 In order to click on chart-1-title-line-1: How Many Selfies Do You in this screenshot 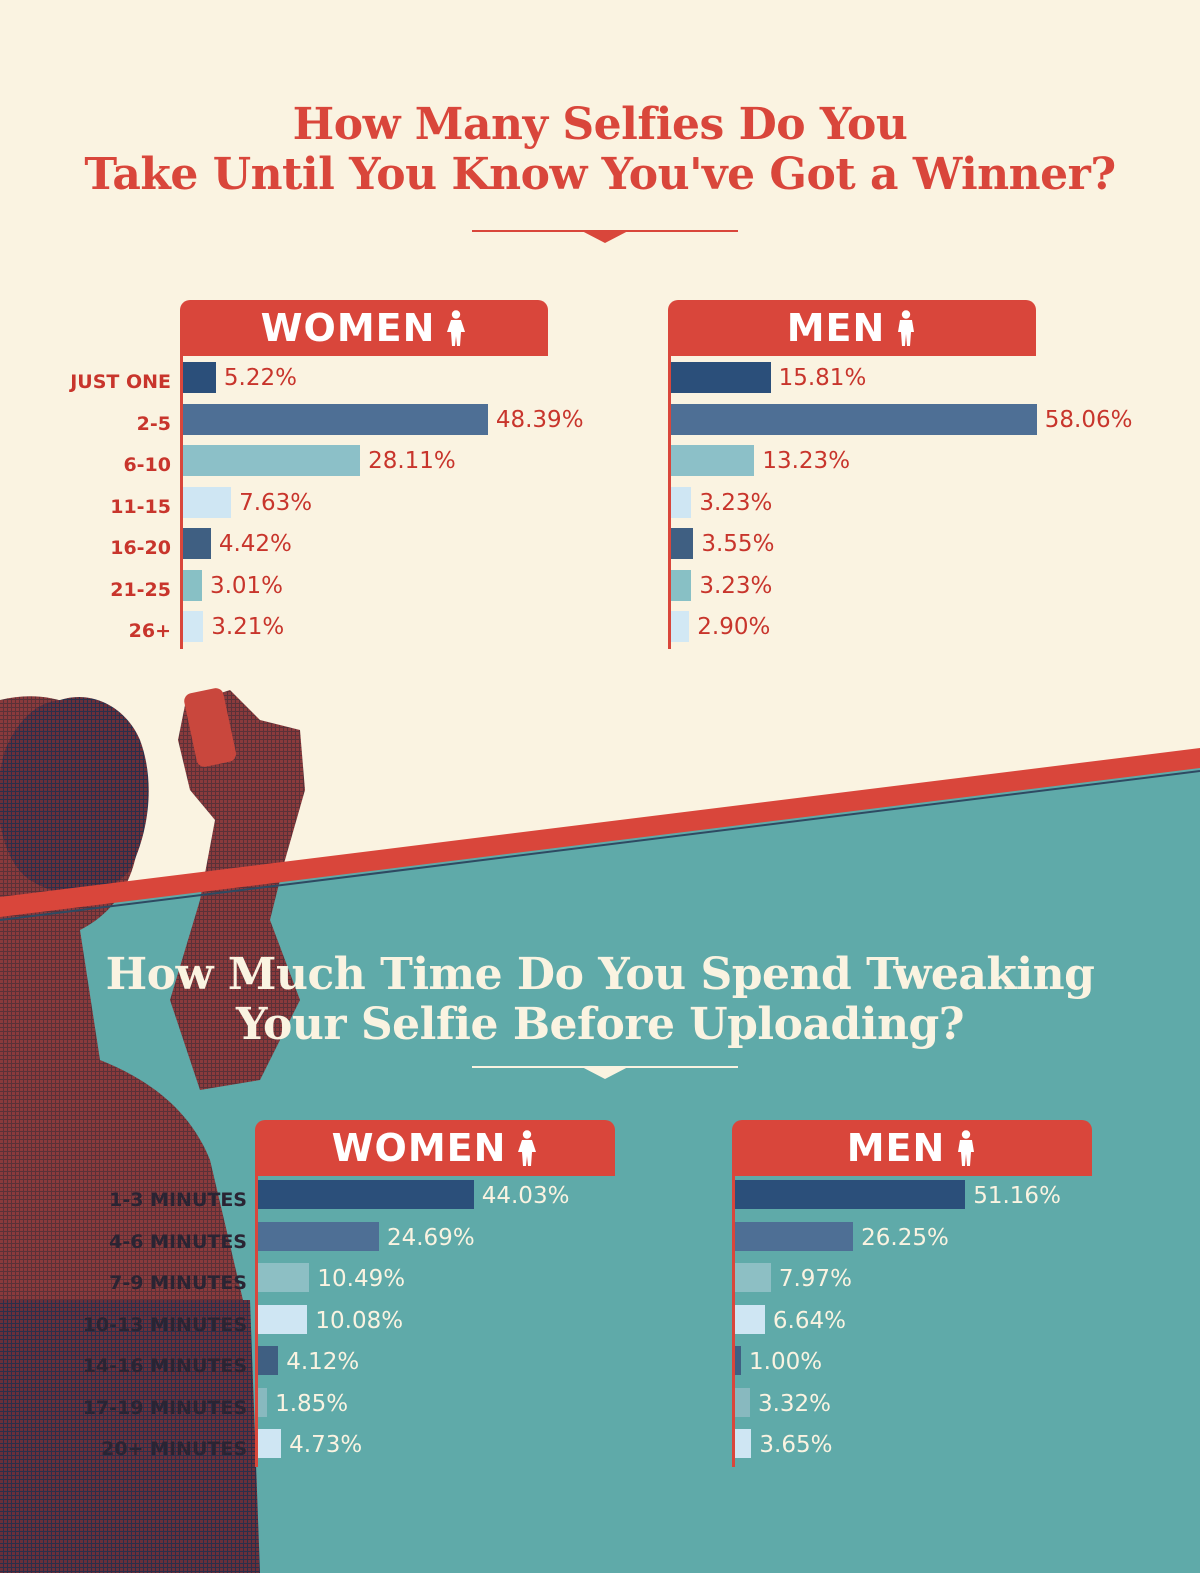, I will do `click(600, 124)`.